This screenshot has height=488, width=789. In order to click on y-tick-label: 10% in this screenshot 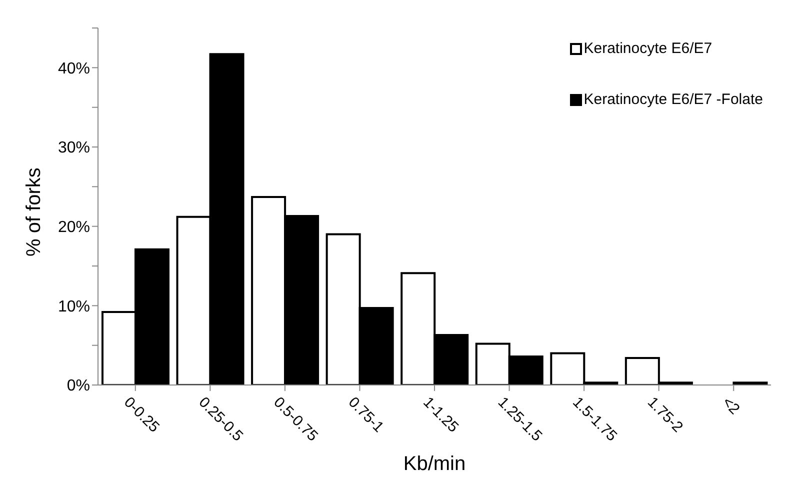, I will do `click(74, 307)`.